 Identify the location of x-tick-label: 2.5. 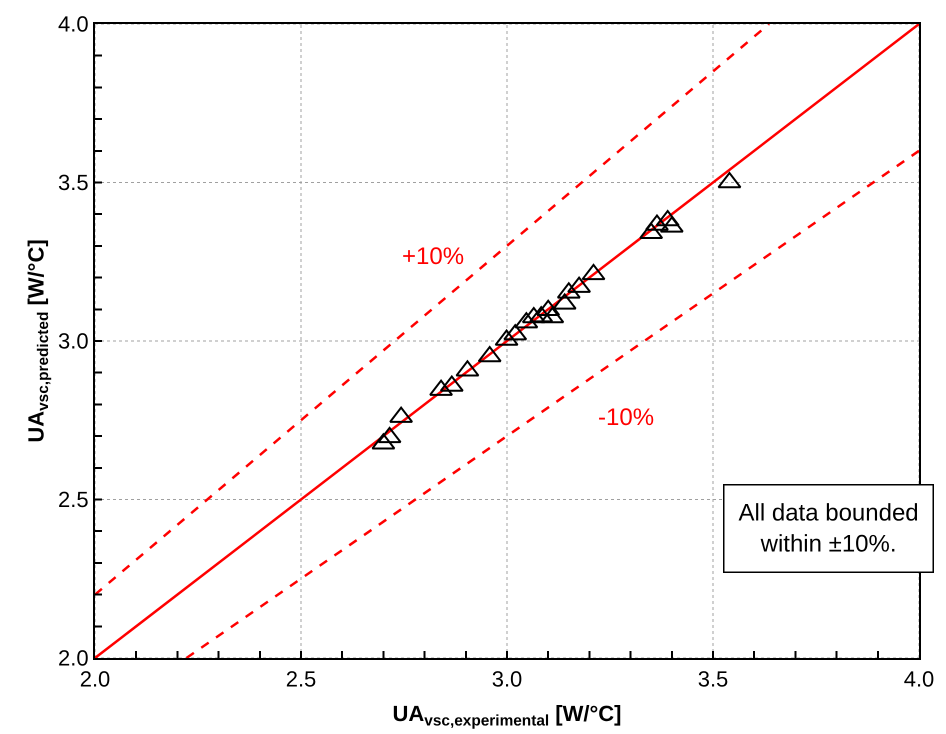
(301, 679).